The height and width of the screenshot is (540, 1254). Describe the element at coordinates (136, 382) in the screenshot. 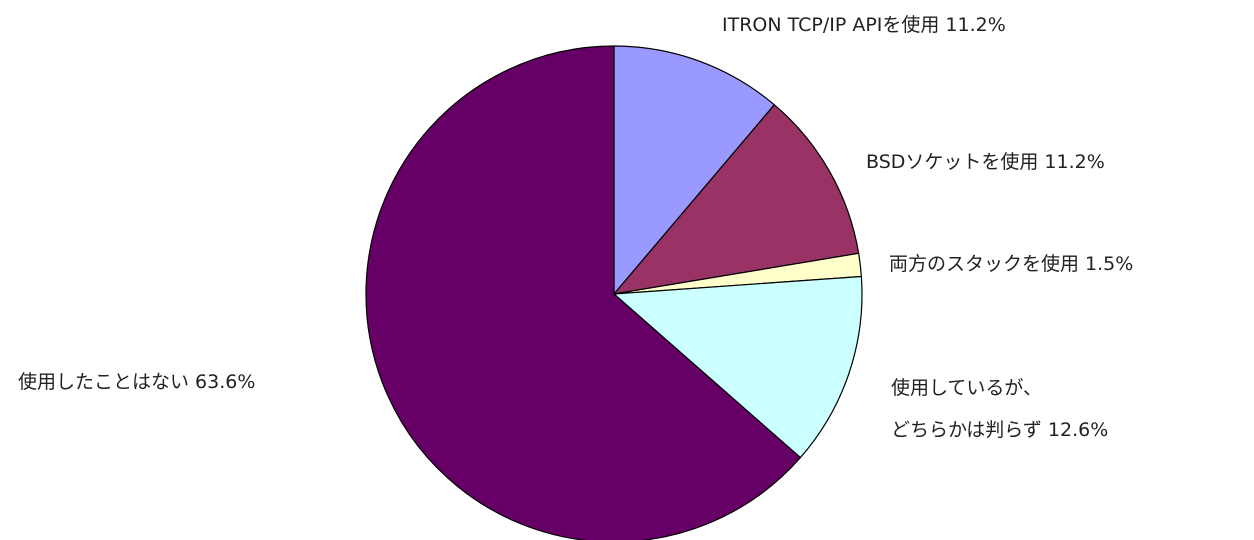

I see `slice-label-5: 使用したことはない 63.6%` at that location.